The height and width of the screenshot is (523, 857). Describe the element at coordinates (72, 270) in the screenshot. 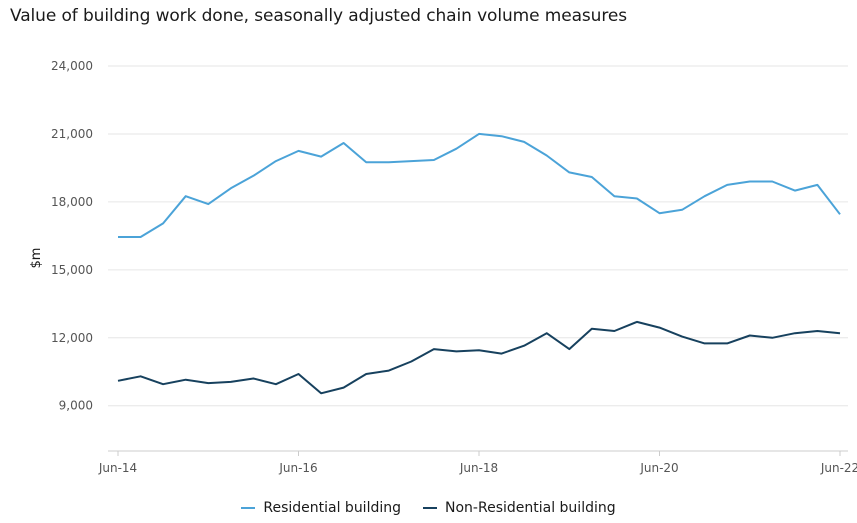

I see `y-tick-label: 15,000` at that location.